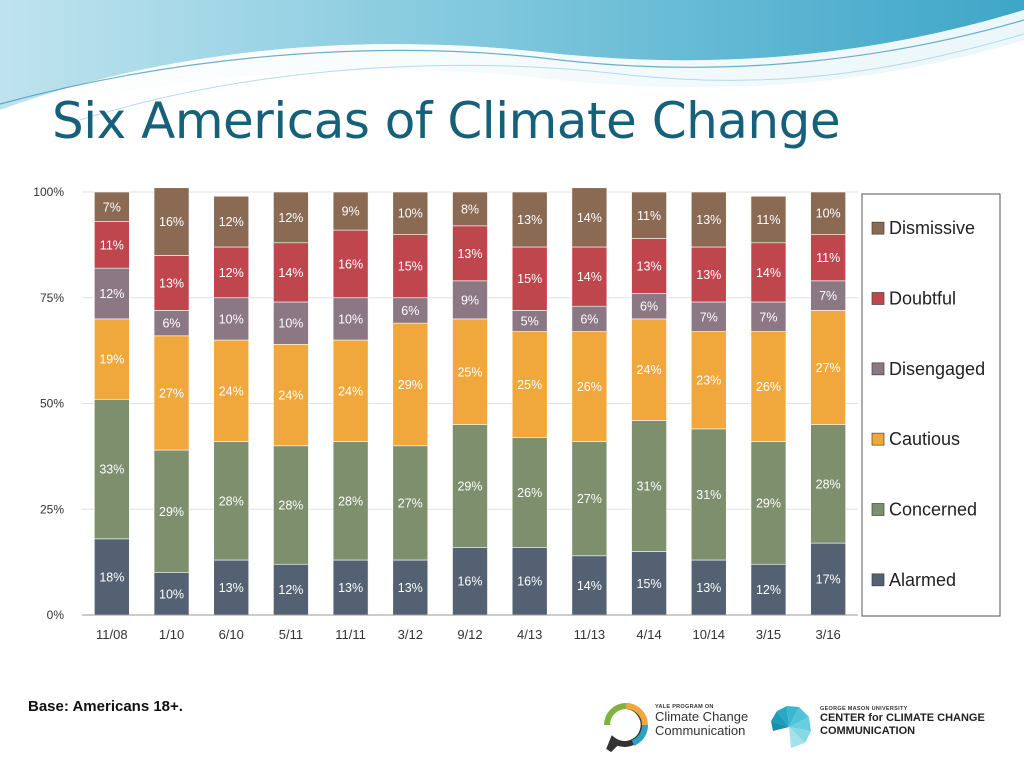 This screenshot has height=768, width=1024. Describe the element at coordinates (902, 718) in the screenshot. I see `gmu-logo-line1: CENTER for CLIMATE CHANGE` at that location.